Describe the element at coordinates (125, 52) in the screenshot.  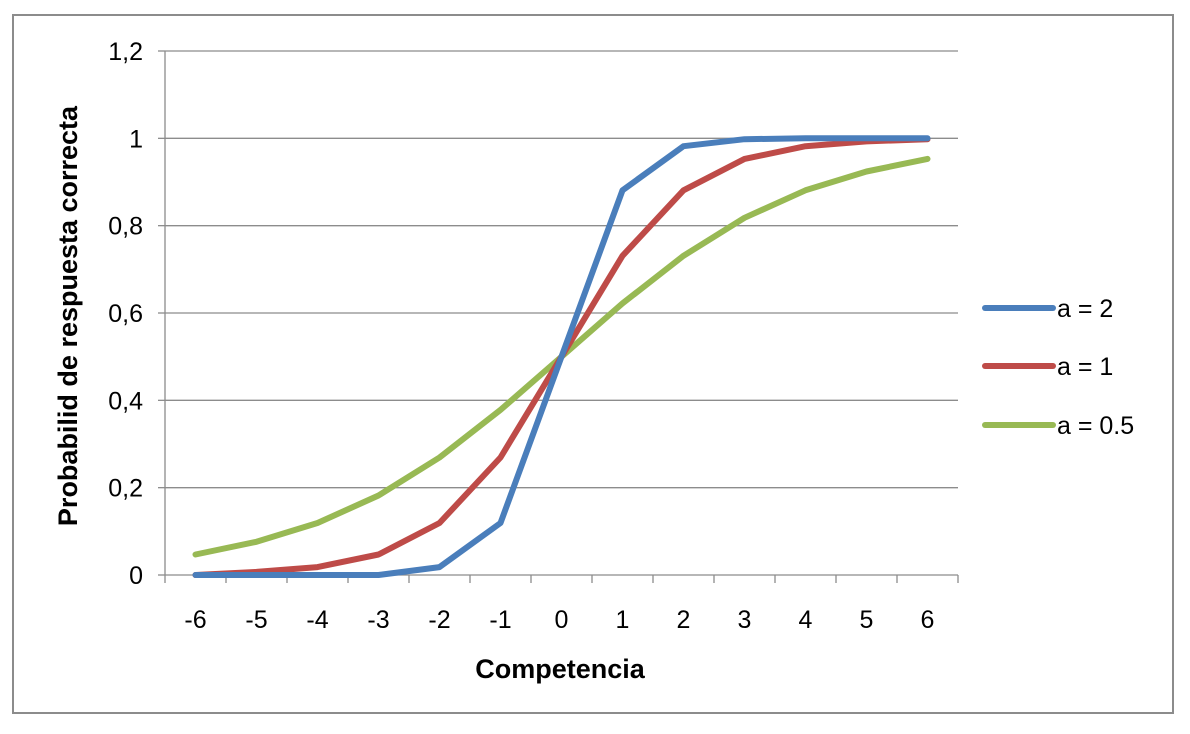
I see `y-tick-label: 1,2` at that location.